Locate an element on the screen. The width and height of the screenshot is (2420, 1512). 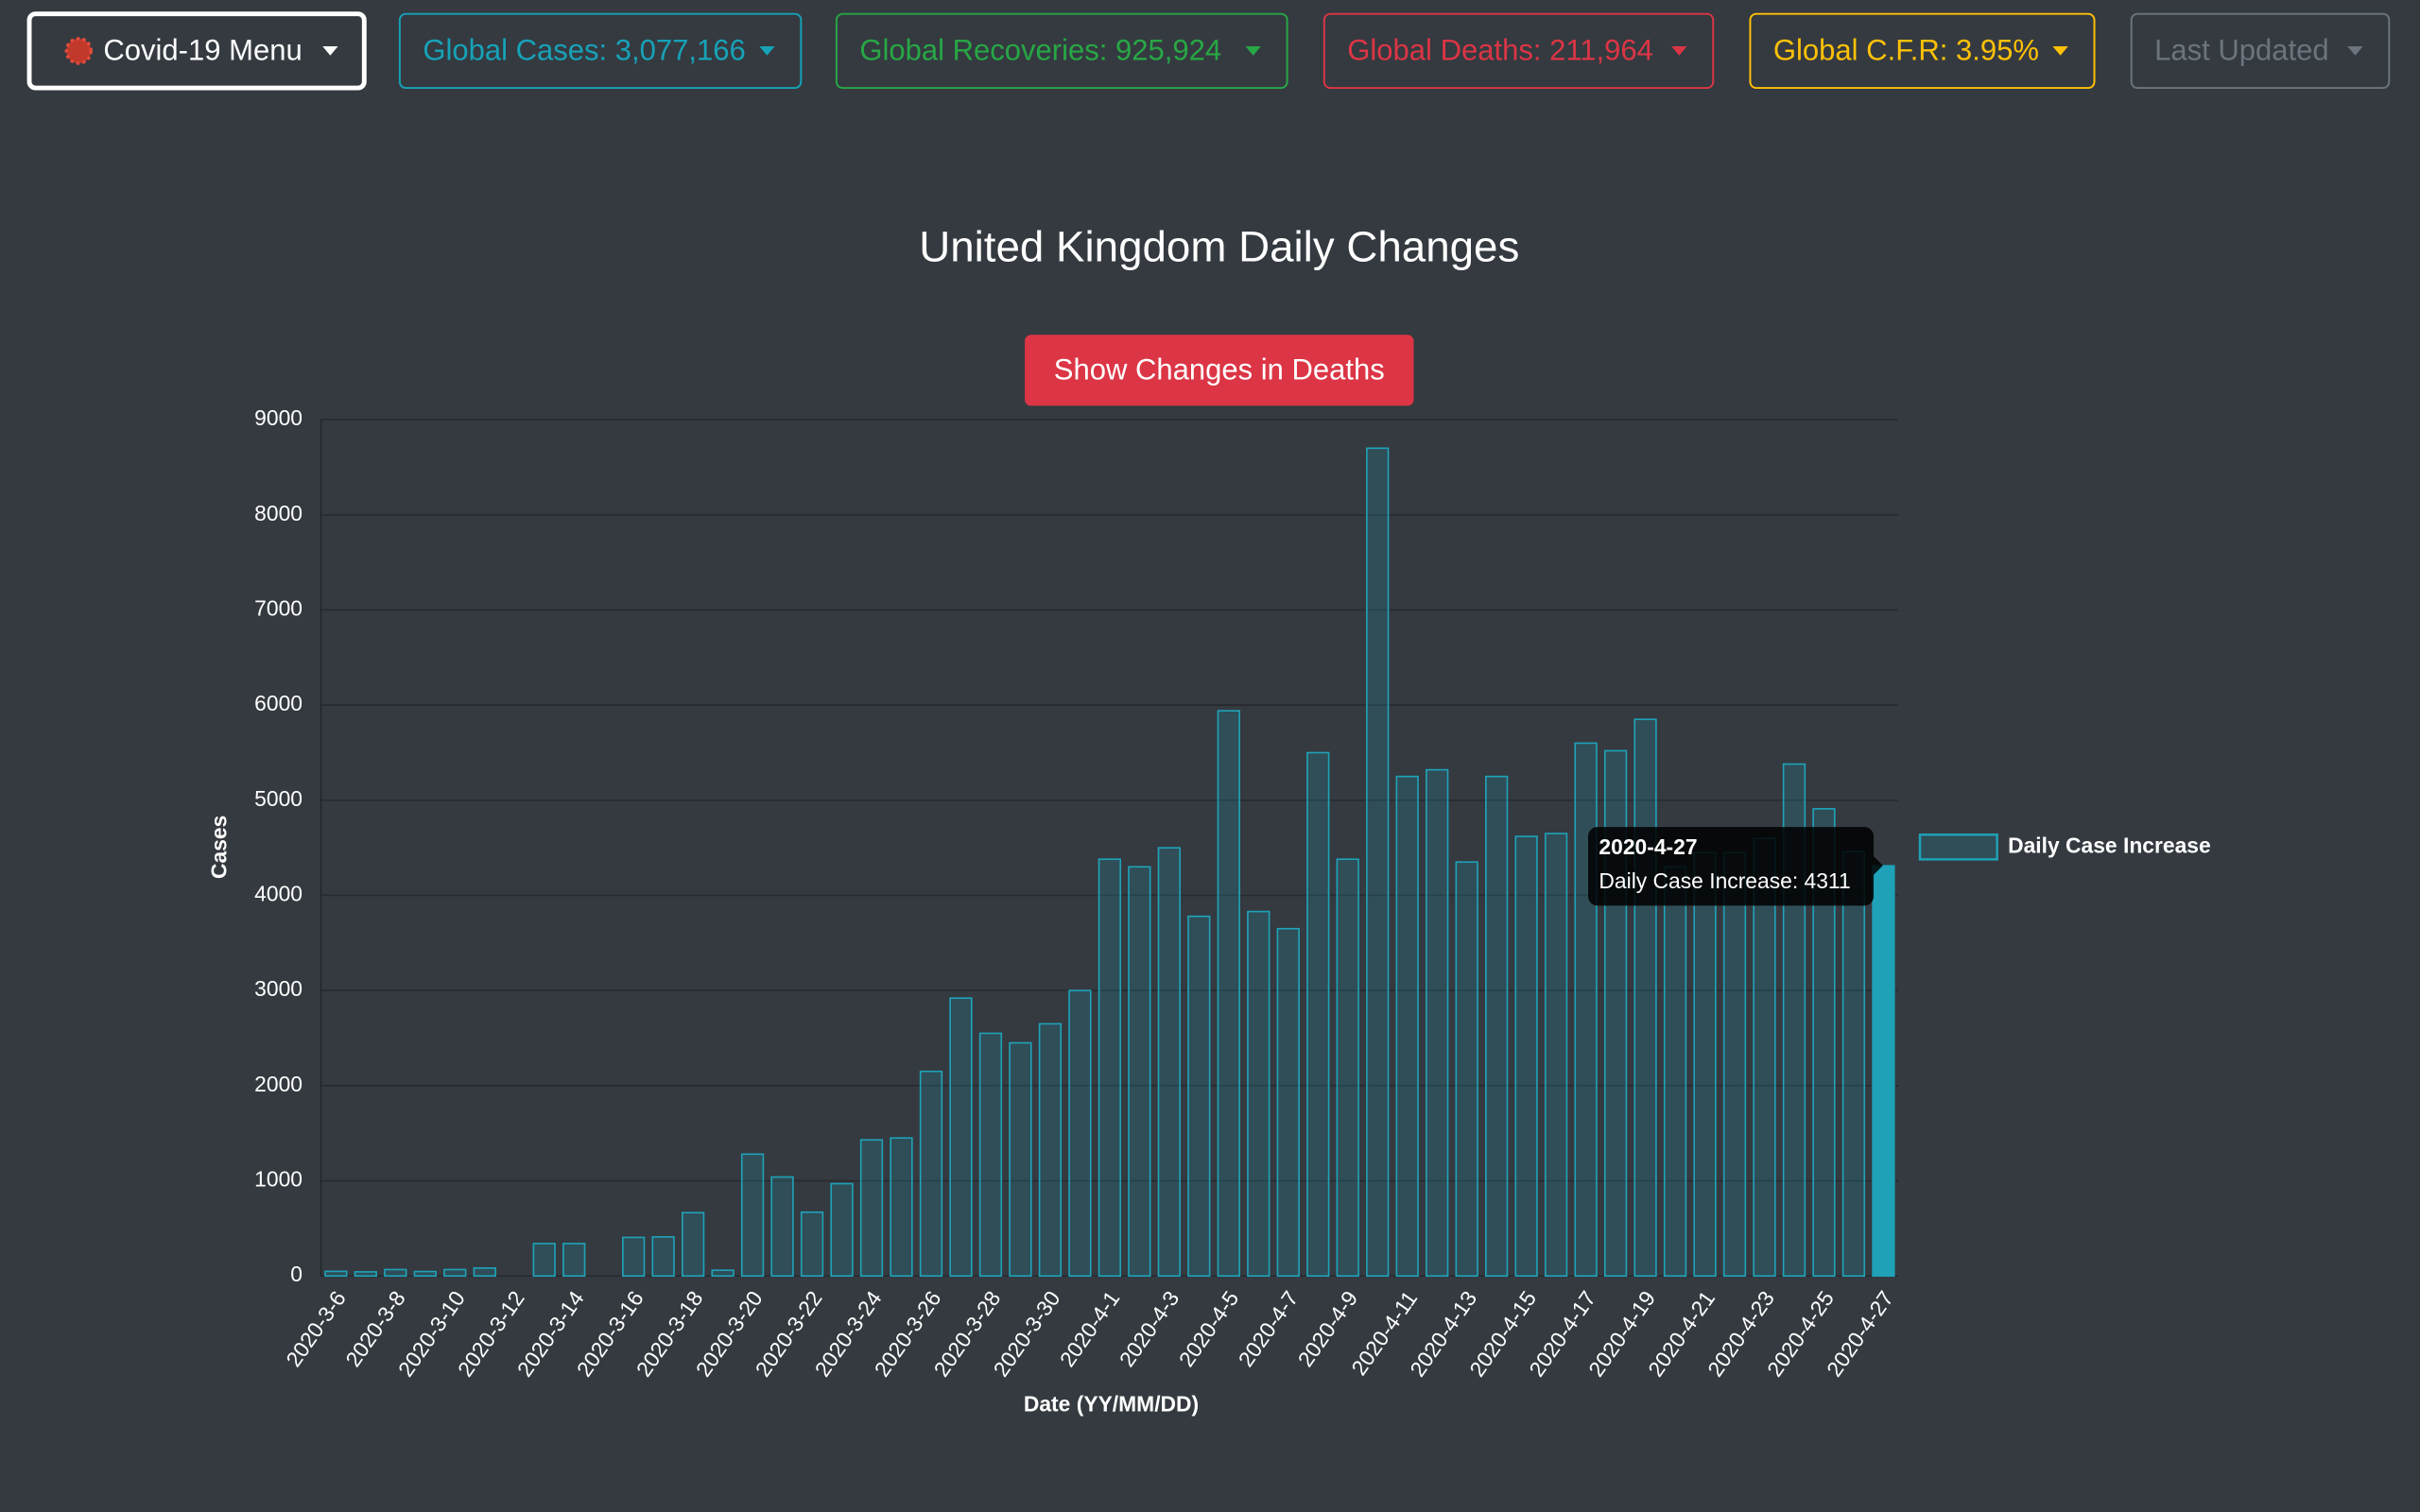
toggle-button-label: Show Changes in Deaths is located at coordinates (1219, 370).